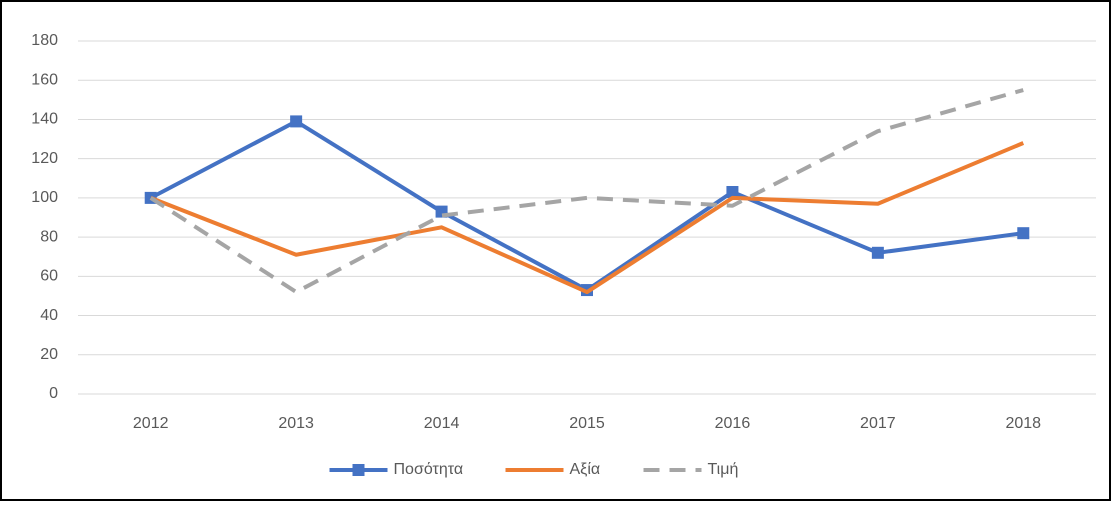 The height and width of the screenshot is (506, 1111). What do you see at coordinates (44, 119) in the screenshot?
I see `y-tick-label: 140` at bounding box center [44, 119].